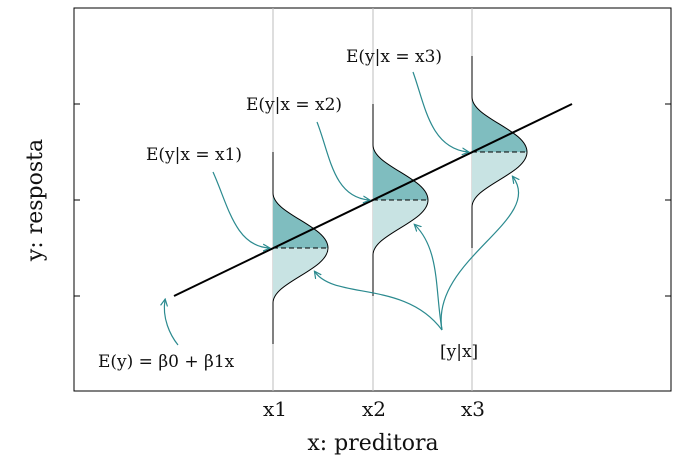  What do you see at coordinates (35, 200) in the screenshot?
I see `y-axis-label: y: resposta` at bounding box center [35, 200].